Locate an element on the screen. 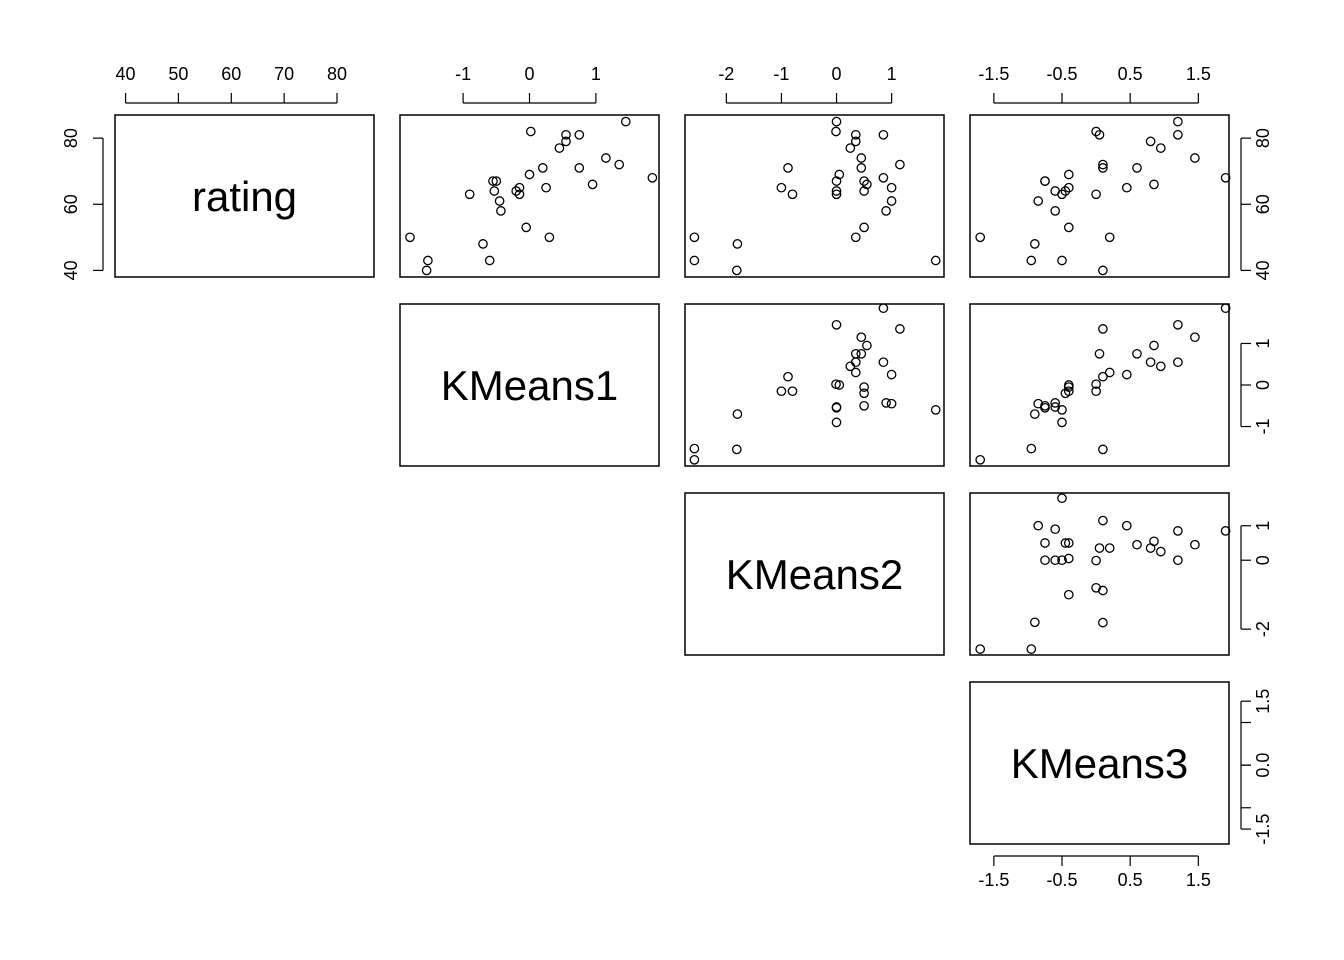  panel-rating-vs-kmeans2 is located at coordinates (814, 196).